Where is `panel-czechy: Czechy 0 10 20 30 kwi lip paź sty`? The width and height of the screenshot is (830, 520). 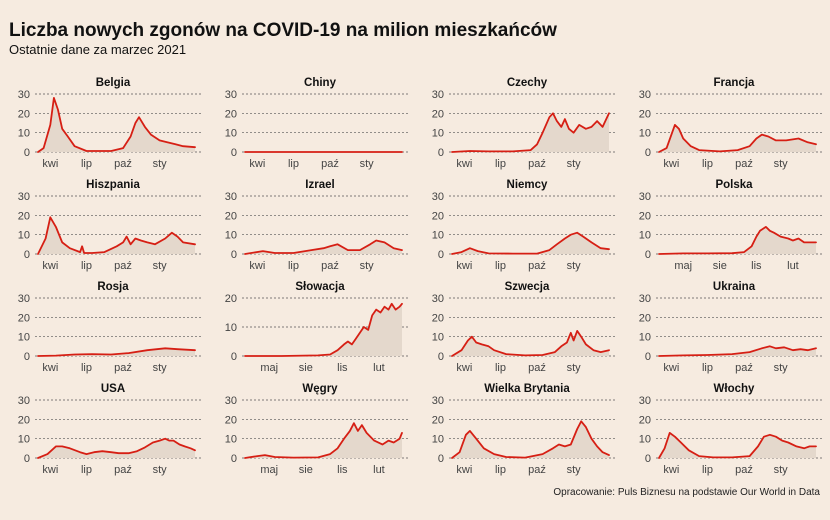 panel-czechy: Czechy 0 10 20 30 kwi lip paź sty is located at coordinates (517, 123).